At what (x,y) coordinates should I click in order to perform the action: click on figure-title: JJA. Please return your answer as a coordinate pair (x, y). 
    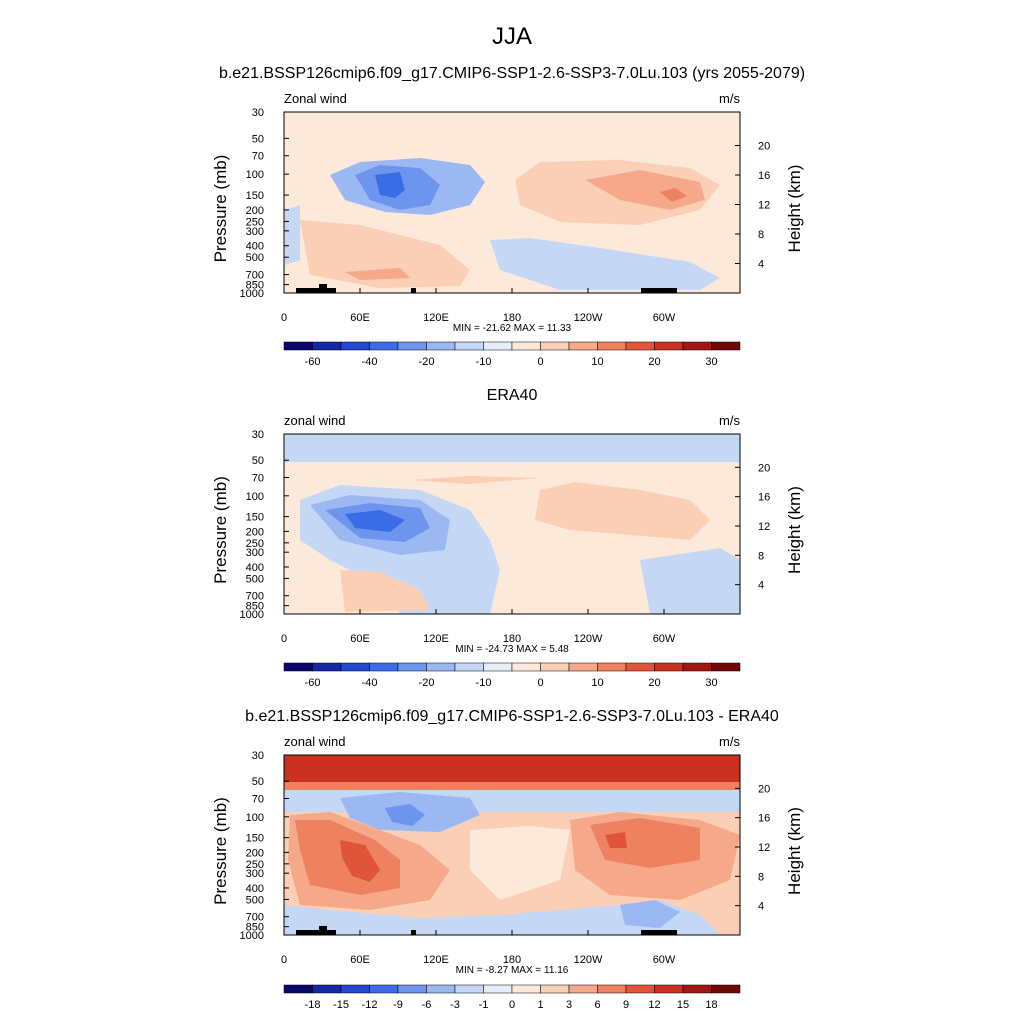
    Looking at the image, I should click on (512, 36).